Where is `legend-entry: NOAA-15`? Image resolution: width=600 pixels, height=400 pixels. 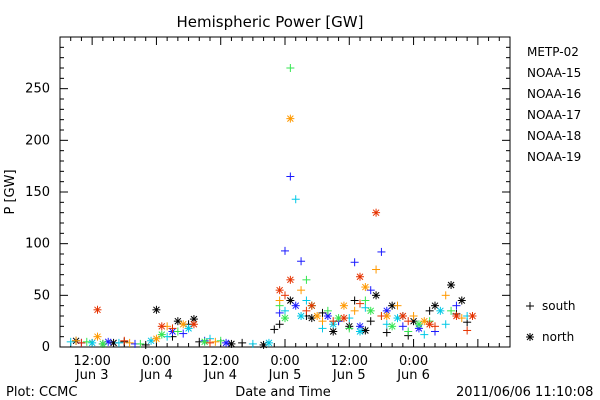
legend-entry: NOAA-15 is located at coordinates (554, 73).